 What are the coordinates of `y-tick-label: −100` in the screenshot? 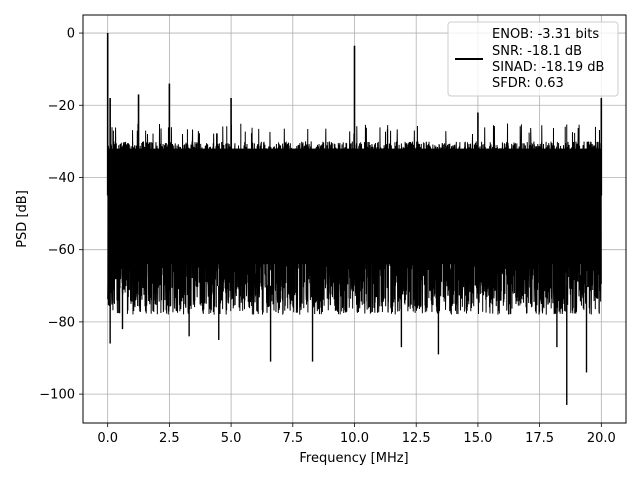 It's located at (57, 395).